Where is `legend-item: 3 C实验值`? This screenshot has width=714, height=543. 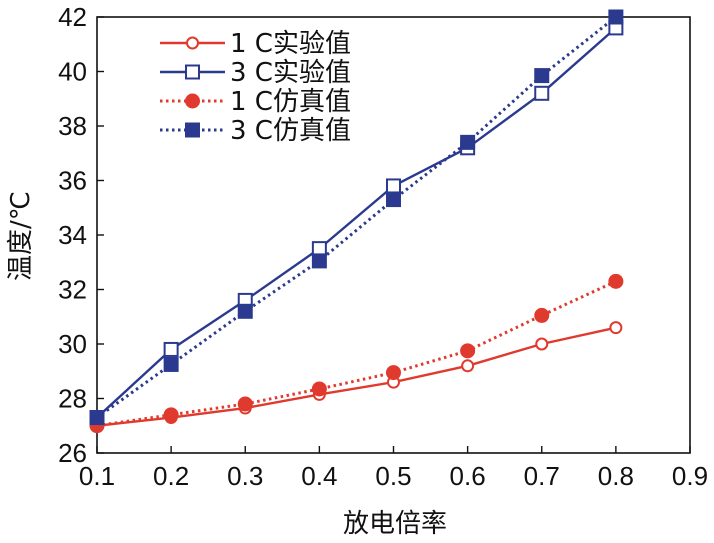 legend-item: 3 C实验值 is located at coordinates (255, 73).